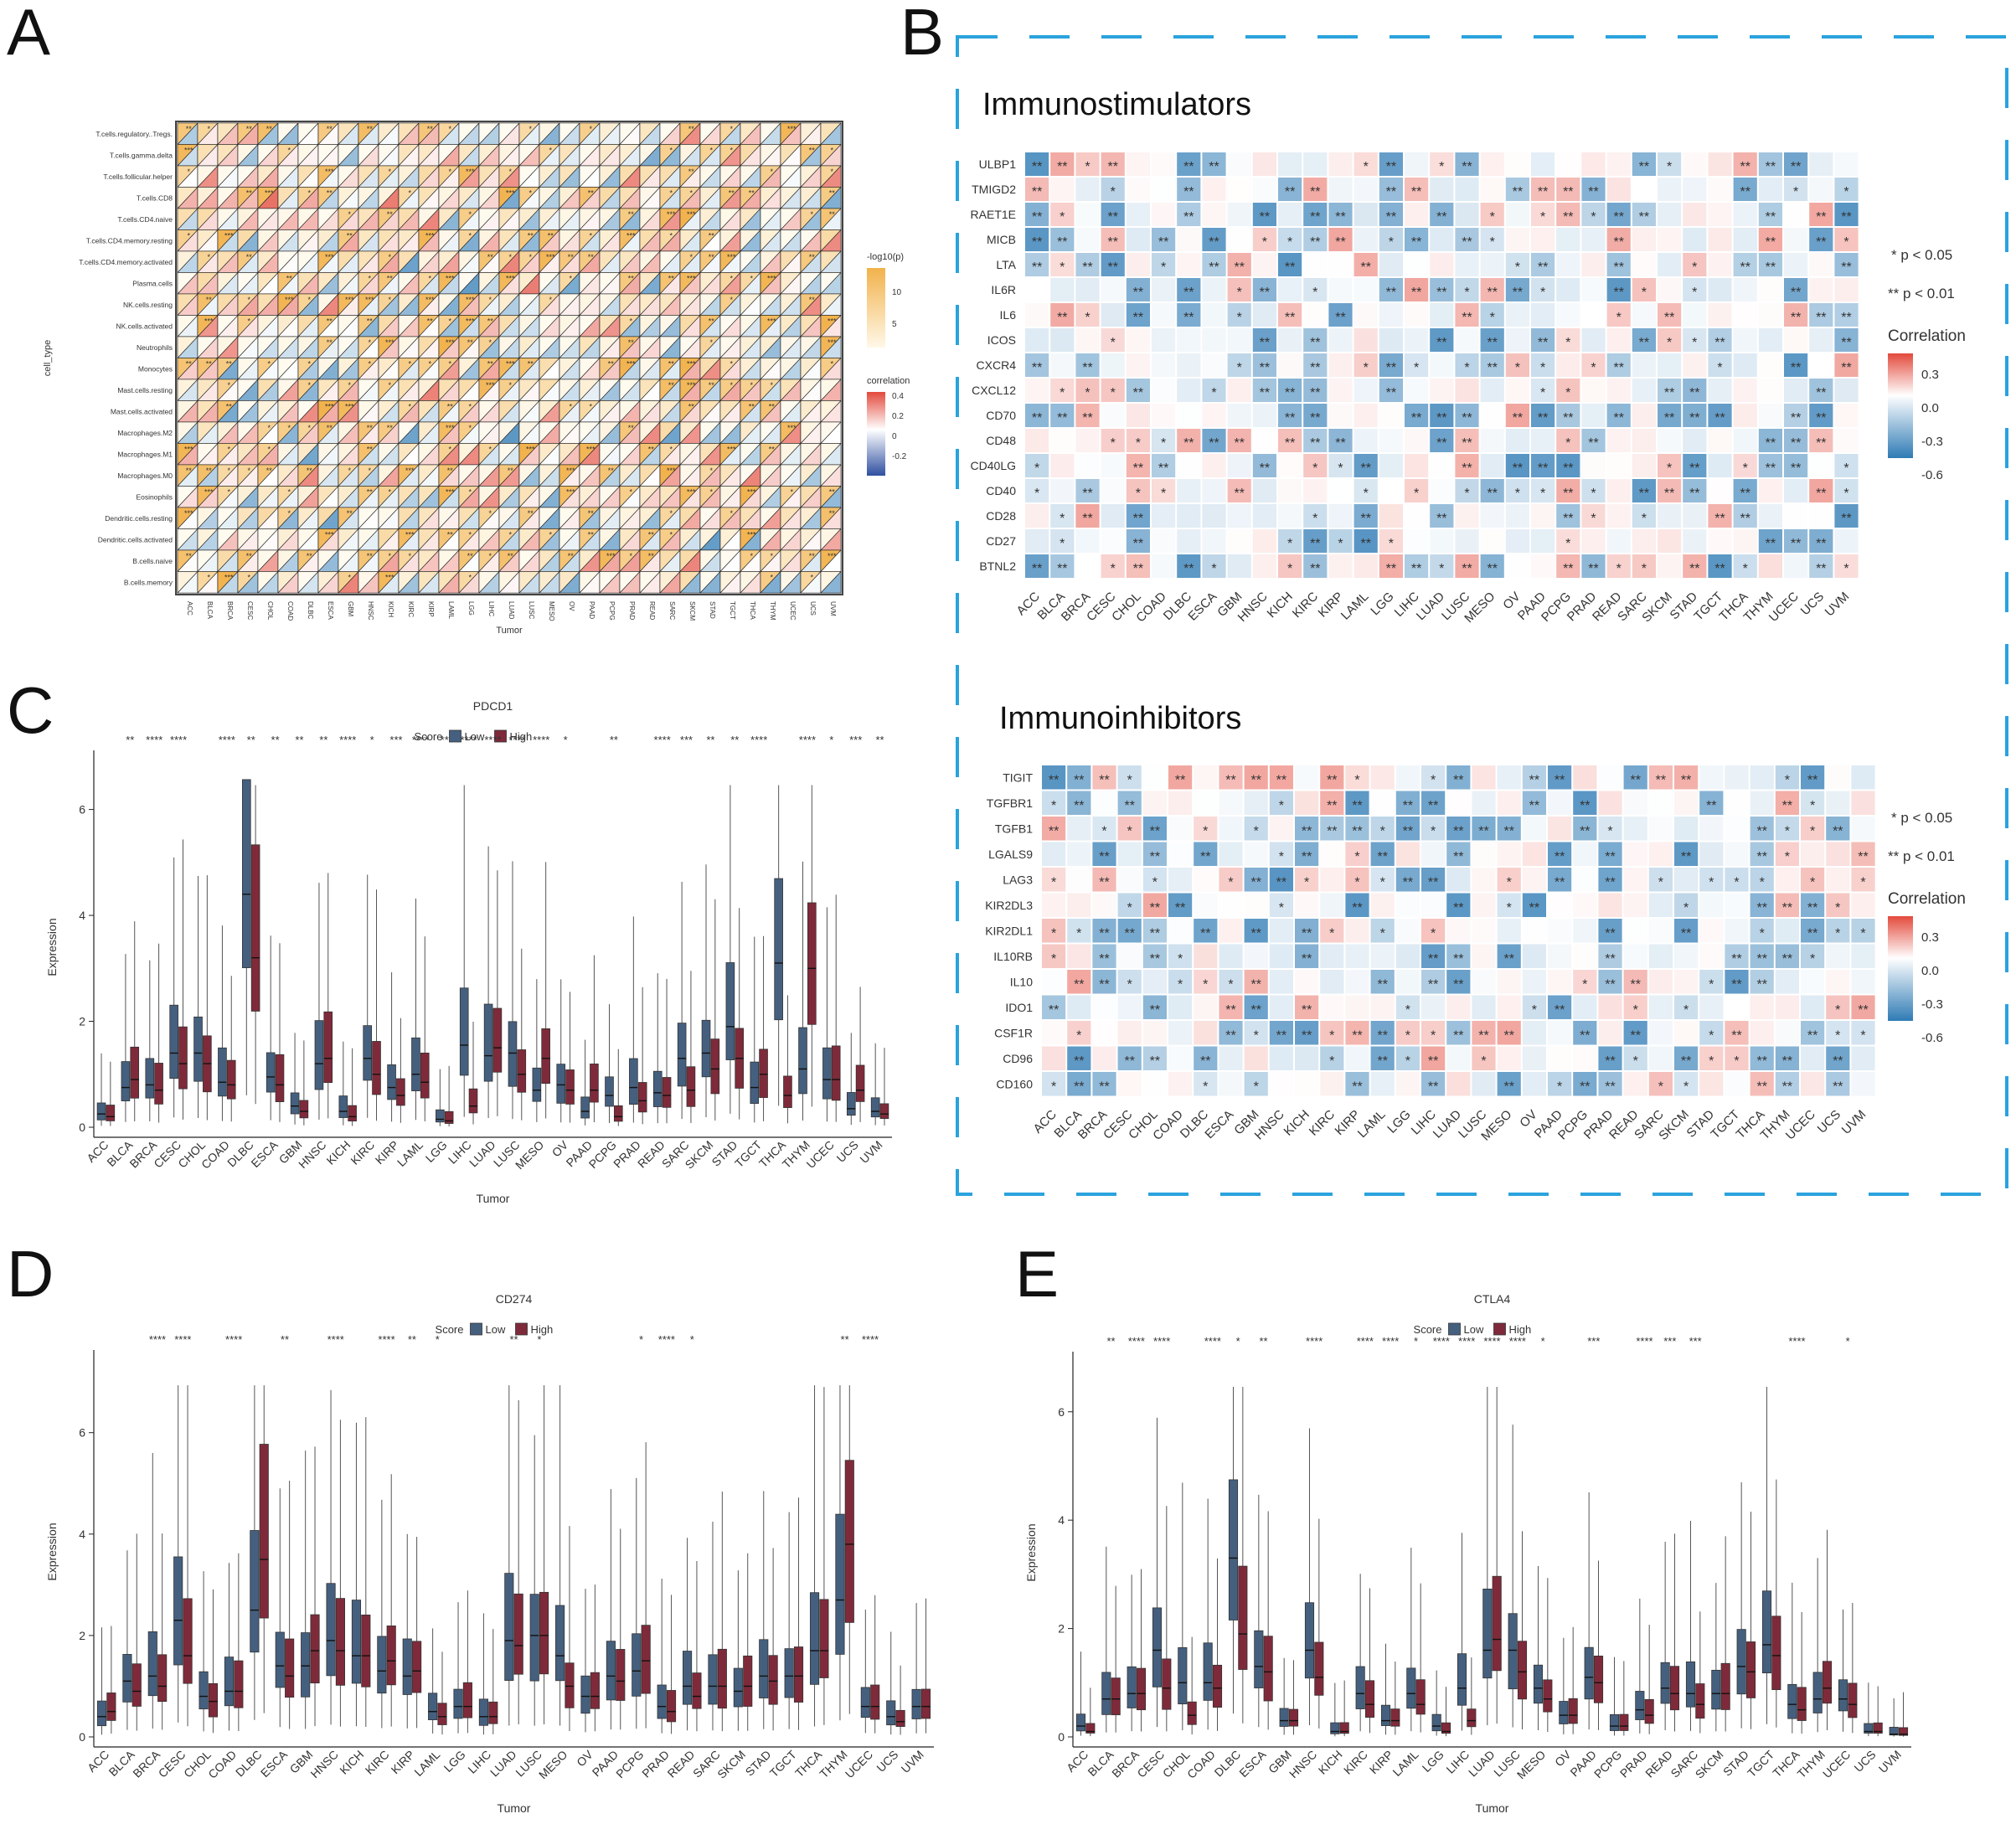  Describe the element at coordinates (1922, 856) in the screenshot. I see `legend-p2: ** p < 0.01` at that location.